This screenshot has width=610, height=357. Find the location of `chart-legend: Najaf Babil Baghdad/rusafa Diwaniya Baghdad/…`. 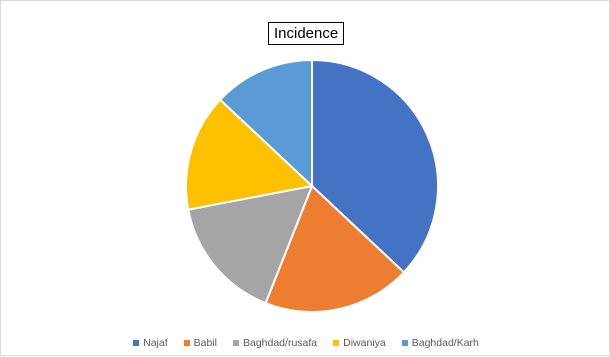

chart-legend: Najaf Babil Baghdad/rusafa Diwaniya Baghdad/… is located at coordinates (305, 343).